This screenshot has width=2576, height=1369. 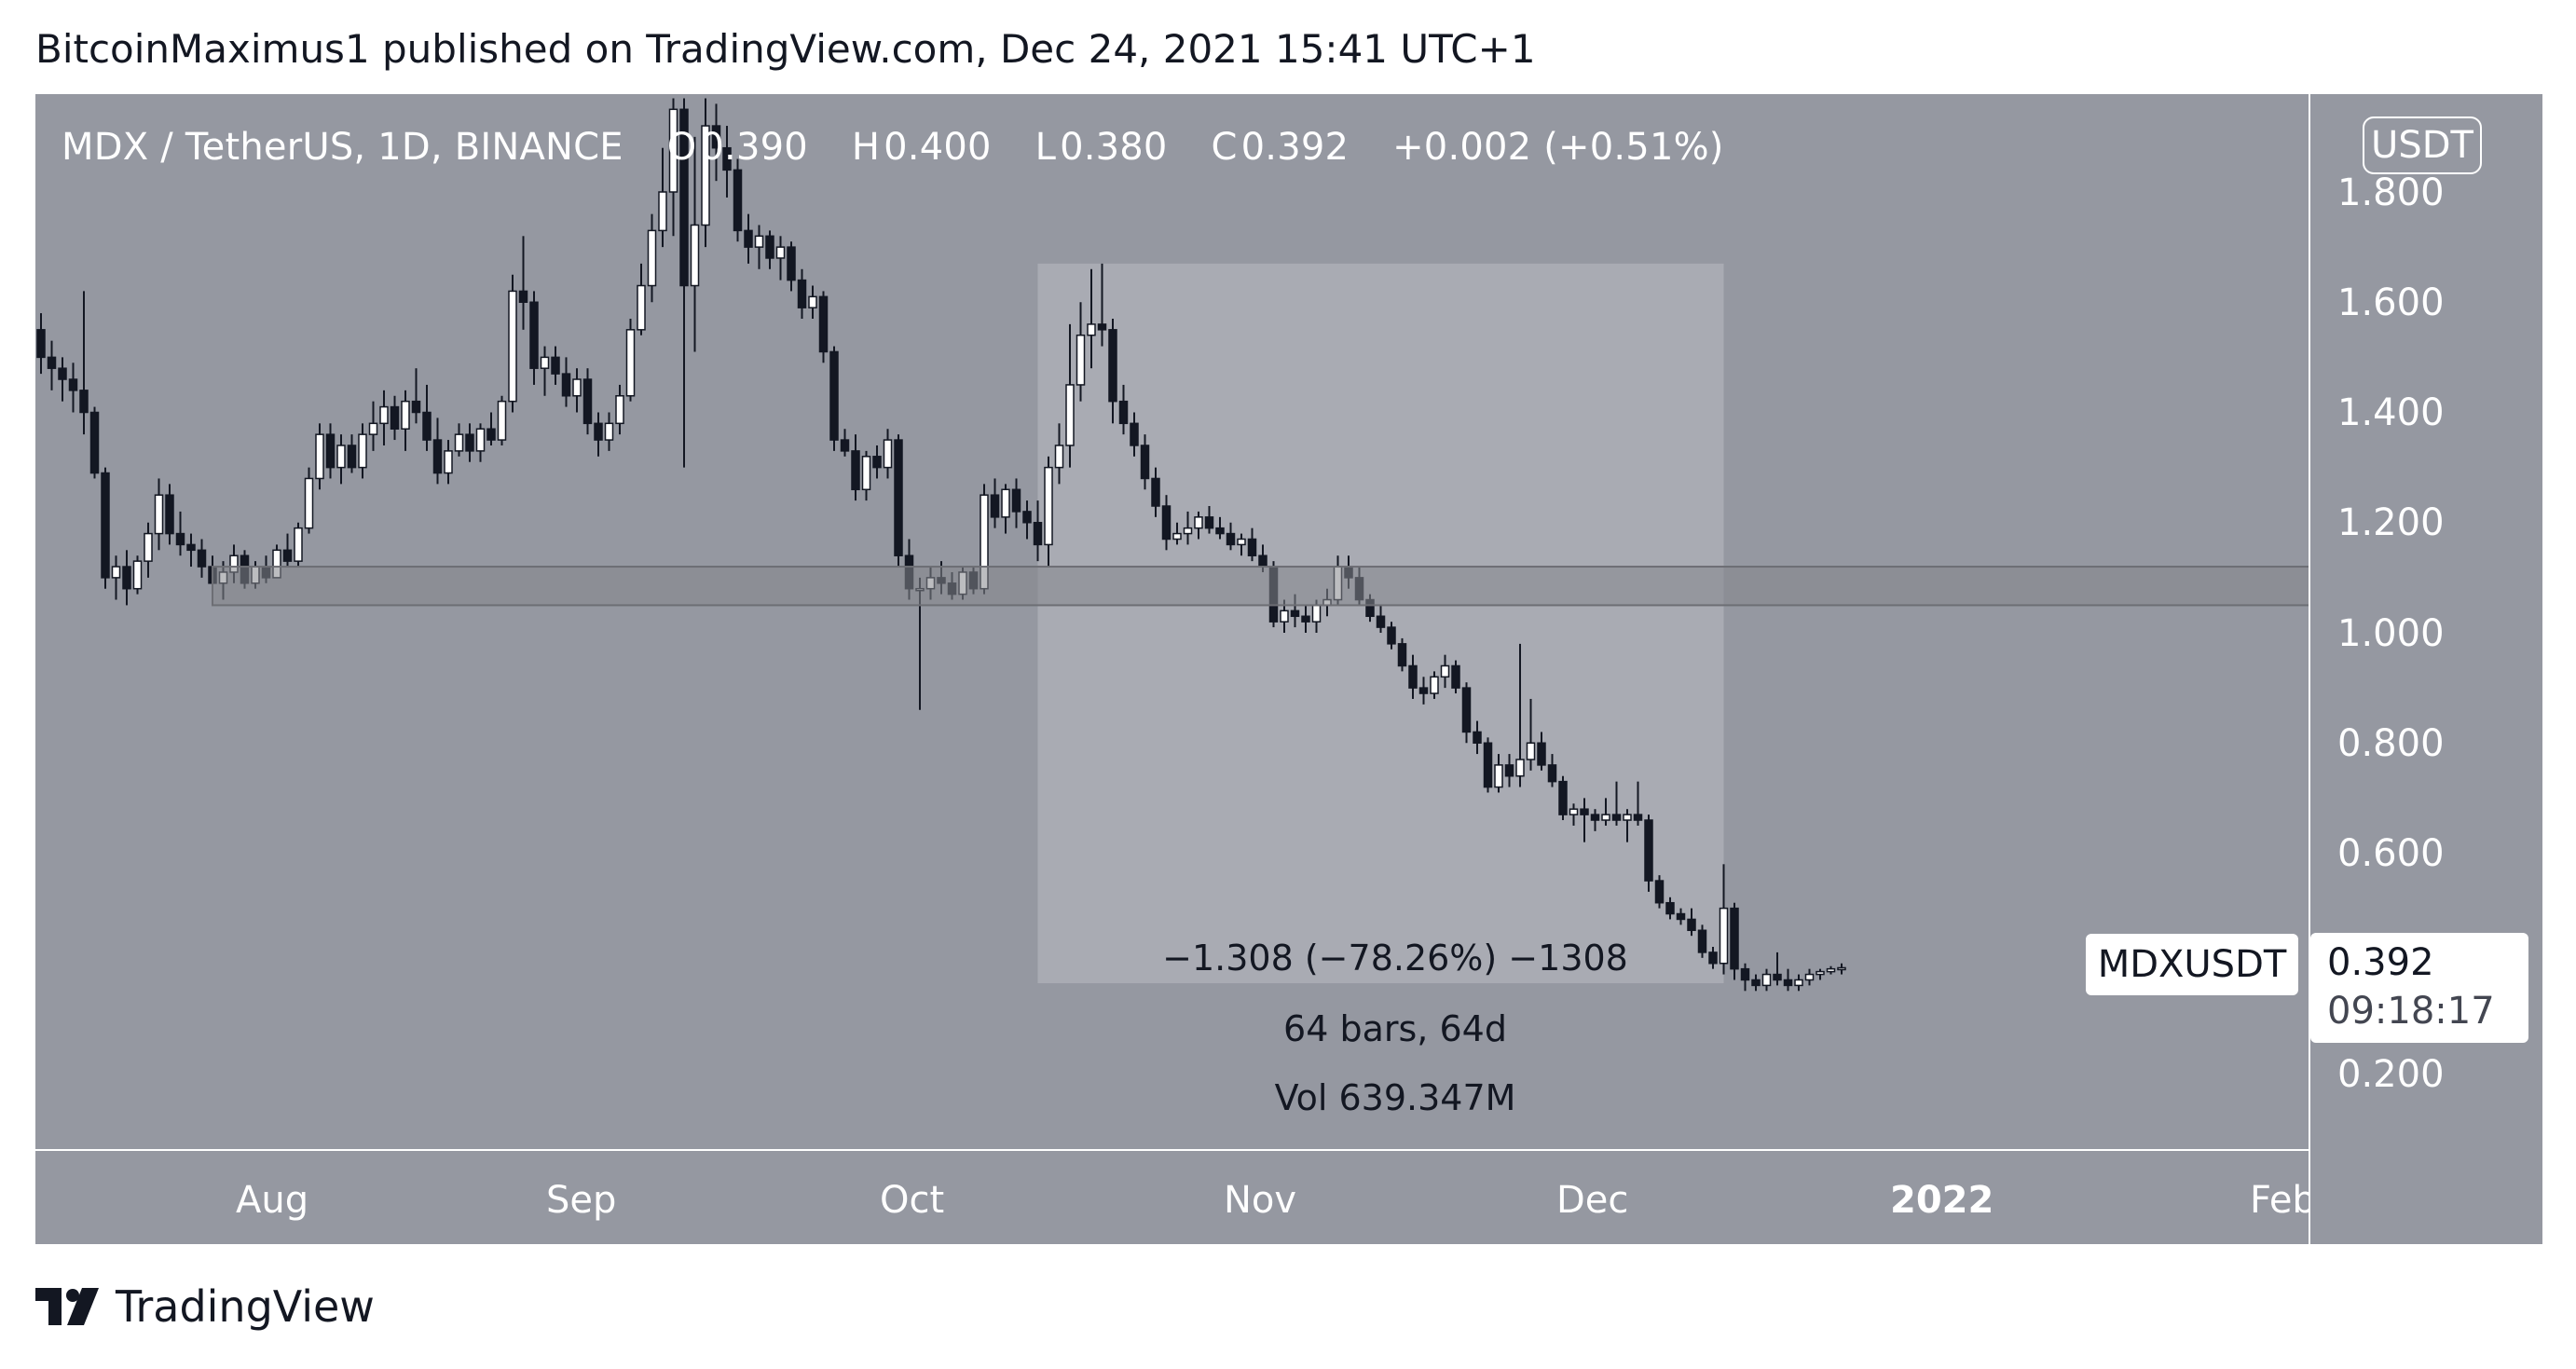 I want to click on price-tick: 1.000, so click(x=2391, y=633).